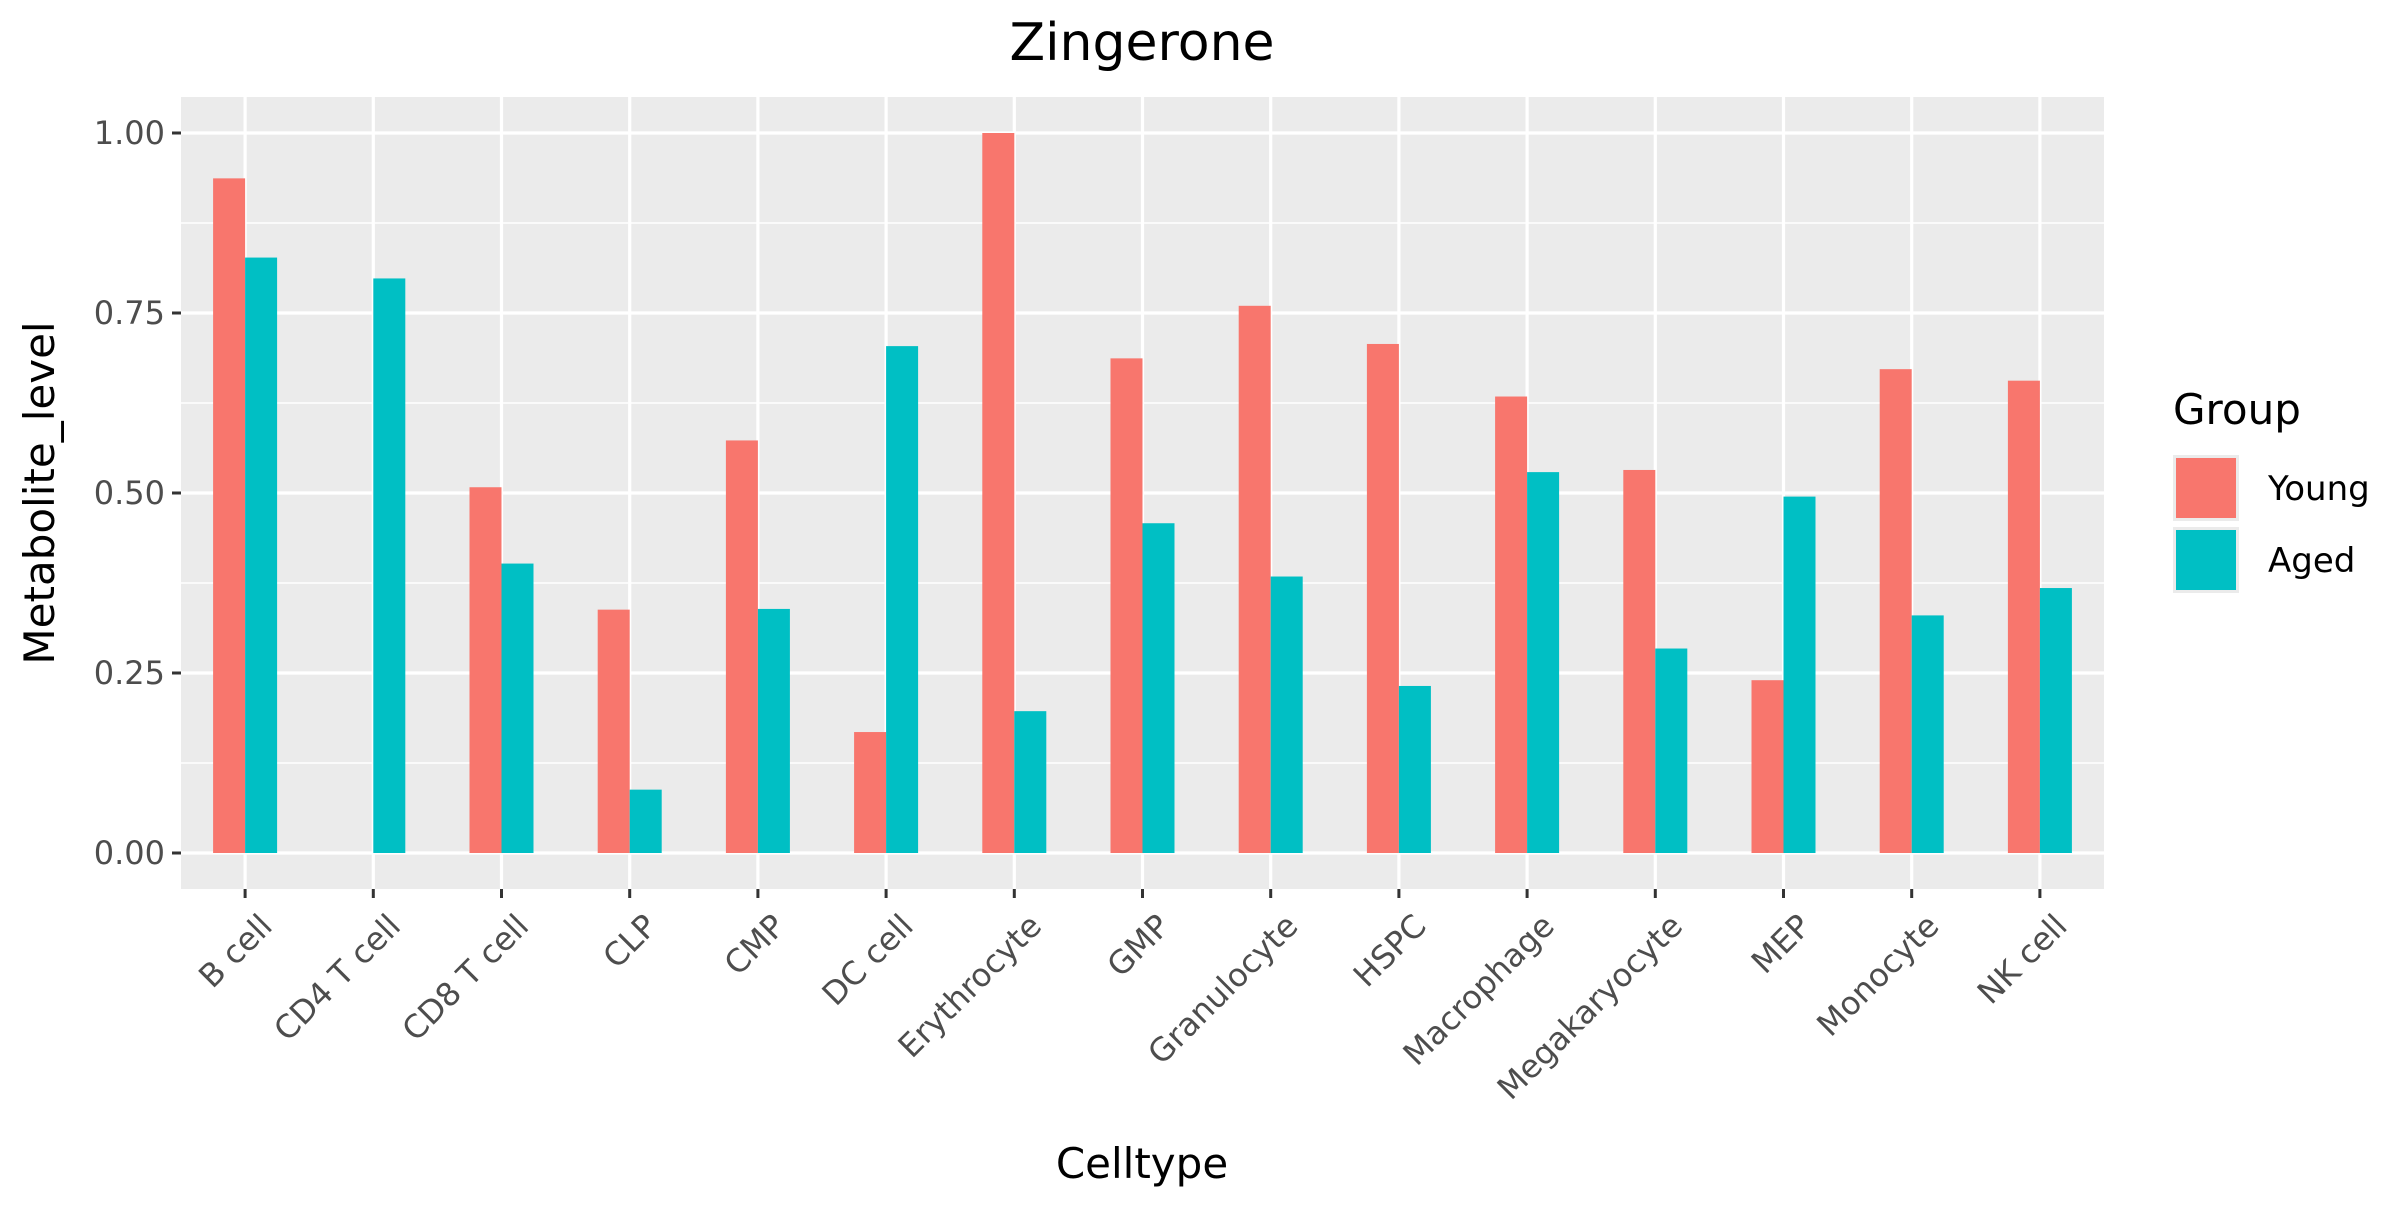 The width and height of the screenshot is (2400, 1205). Describe the element at coordinates (229, 516) in the screenshot. I see `bar-young-b-cell` at that location.